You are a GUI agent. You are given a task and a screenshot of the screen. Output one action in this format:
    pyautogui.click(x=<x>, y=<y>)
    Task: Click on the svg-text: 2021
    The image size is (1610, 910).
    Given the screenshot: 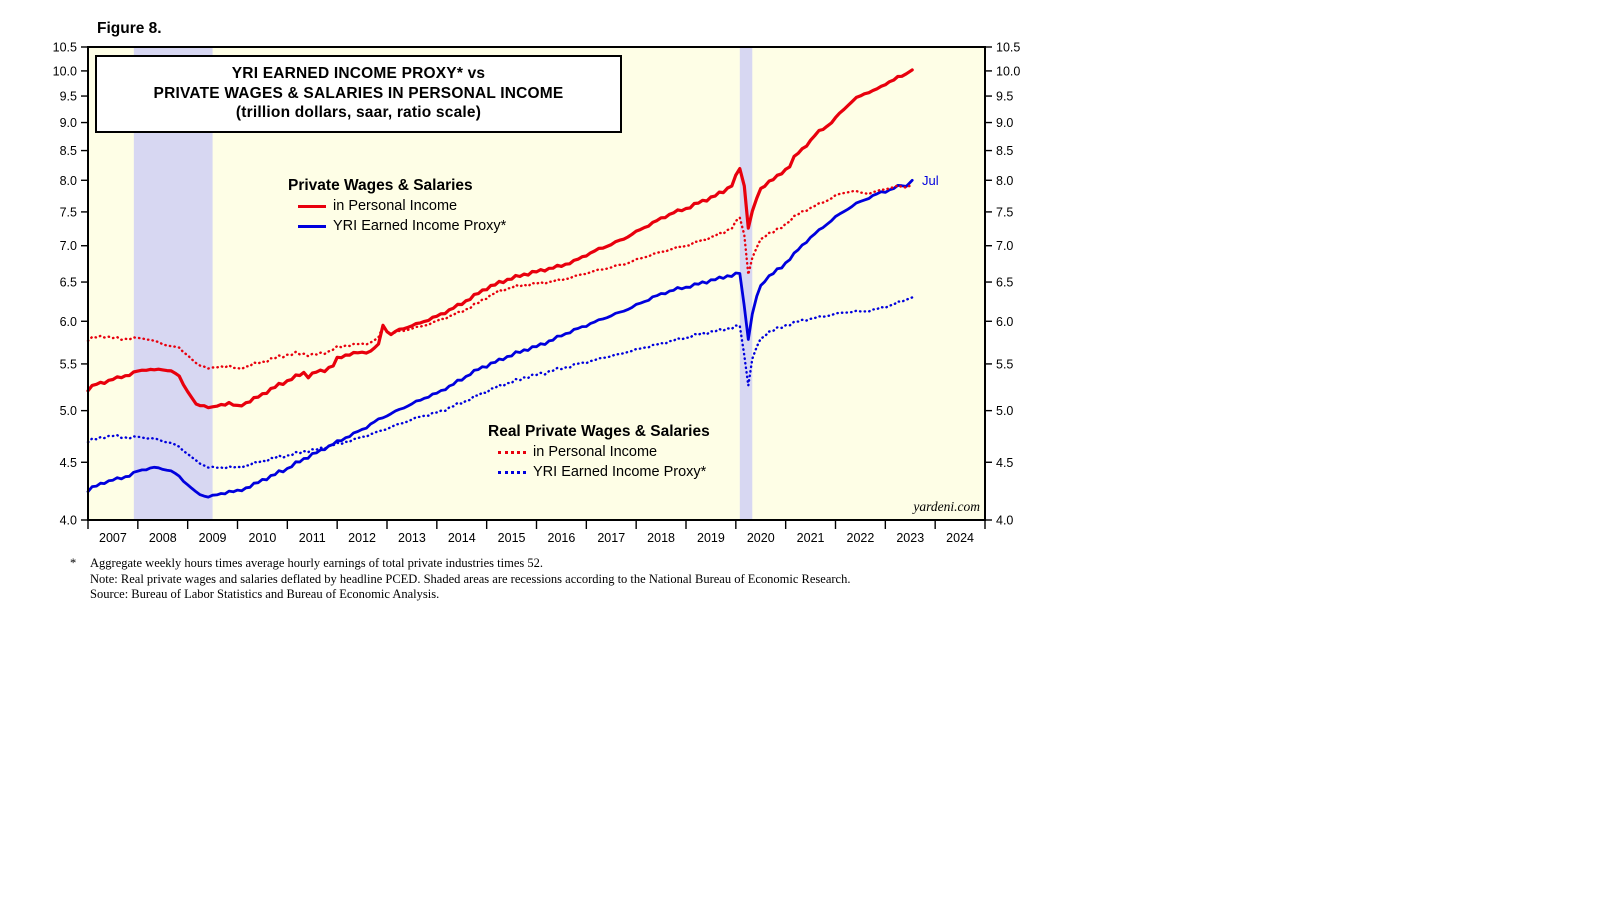 What is the action you would take?
    pyautogui.click(x=811, y=538)
    